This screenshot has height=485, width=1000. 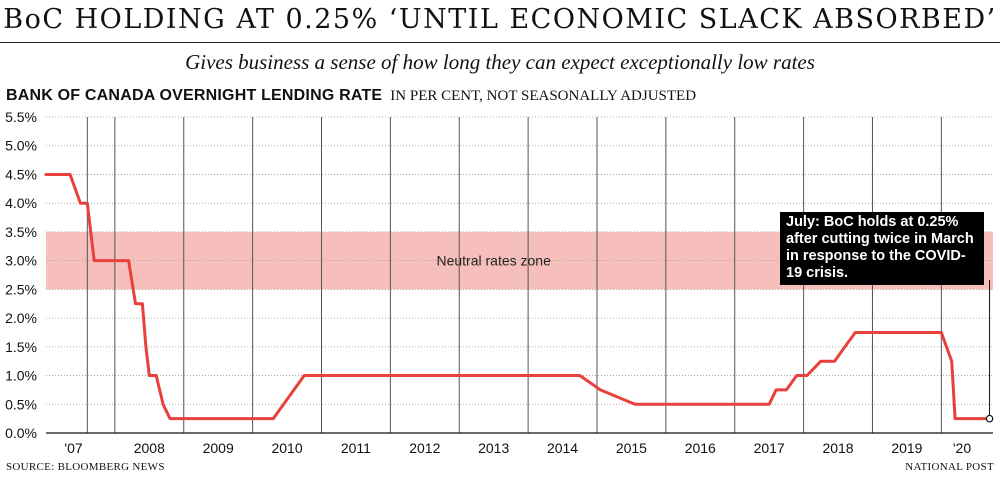 I want to click on neutral-zone-label: Neutral rates zone, so click(x=493, y=261).